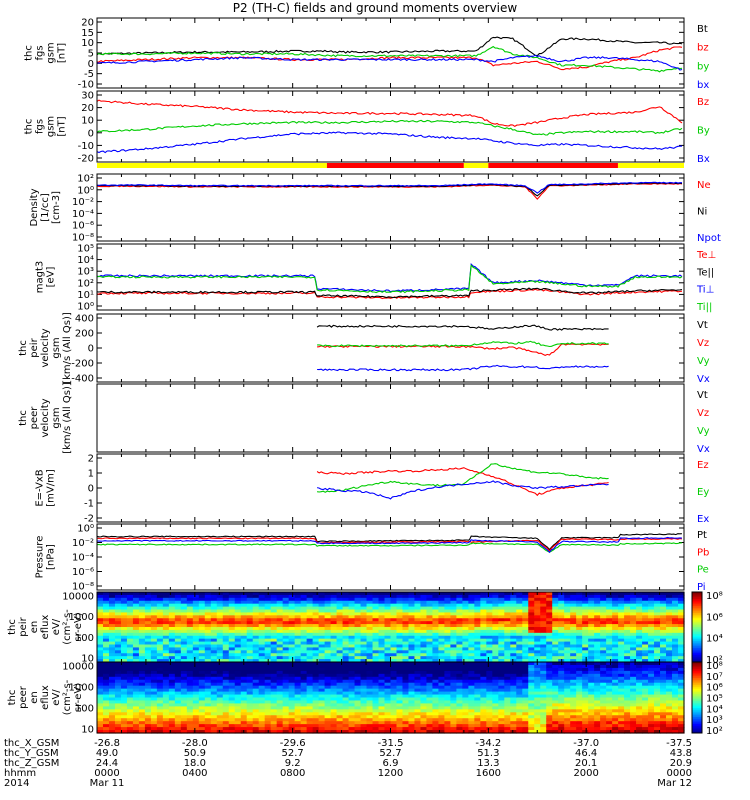  I want to click on y-tick-label: 10⁻⁶, so click(83, 572).